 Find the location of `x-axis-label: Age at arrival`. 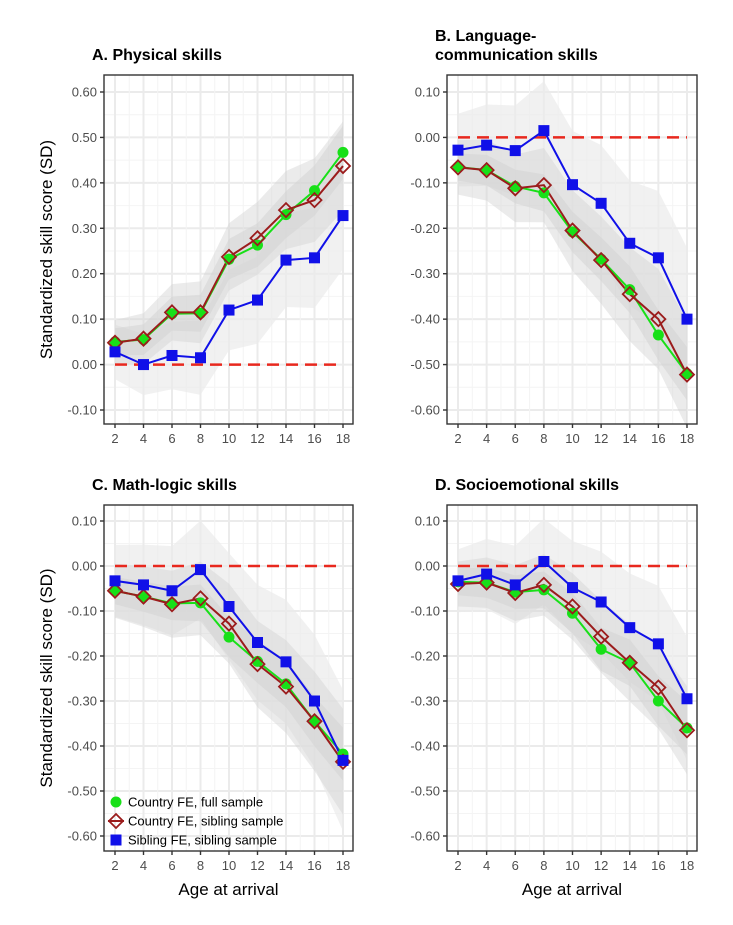

x-axis-label: Age at arrival is located at coordinates (572, 889).